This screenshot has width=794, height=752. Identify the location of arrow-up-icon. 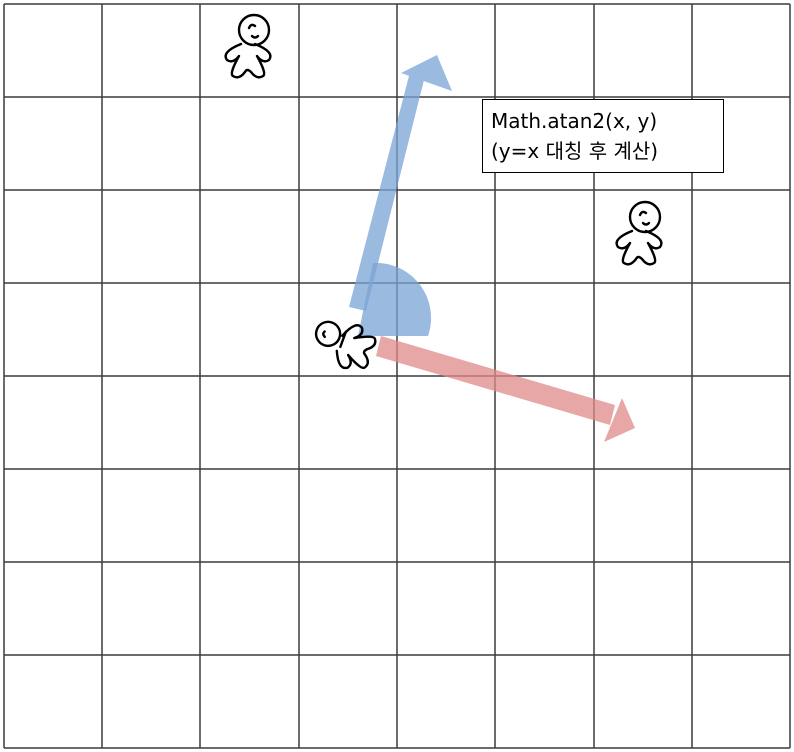
(400, 183).